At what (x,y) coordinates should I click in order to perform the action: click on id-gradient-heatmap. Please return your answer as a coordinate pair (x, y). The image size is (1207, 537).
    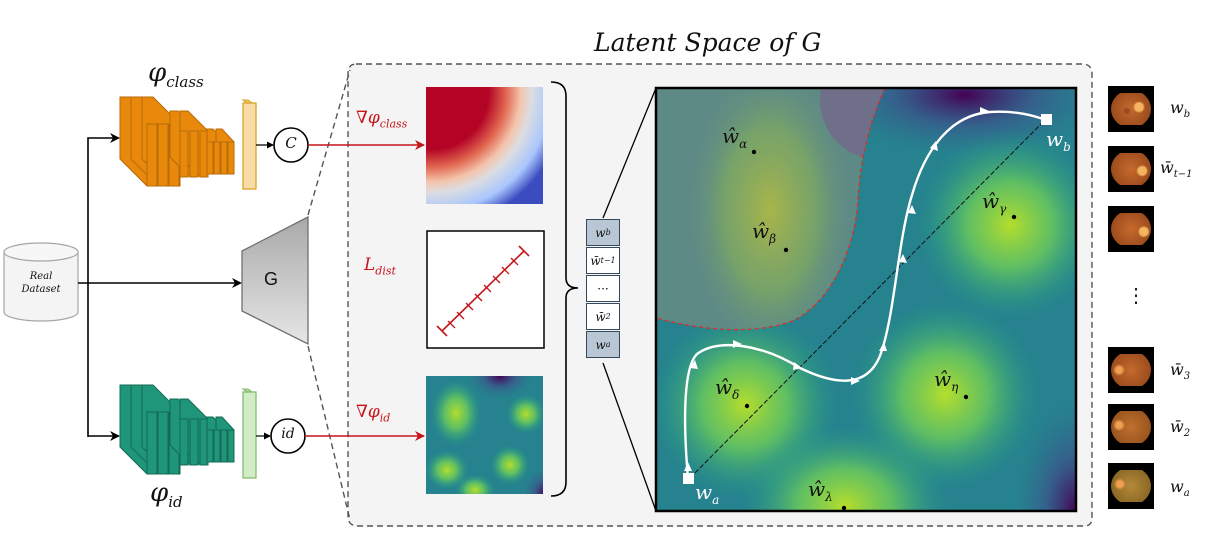
    Looking at the image, I should click on (484, 435).